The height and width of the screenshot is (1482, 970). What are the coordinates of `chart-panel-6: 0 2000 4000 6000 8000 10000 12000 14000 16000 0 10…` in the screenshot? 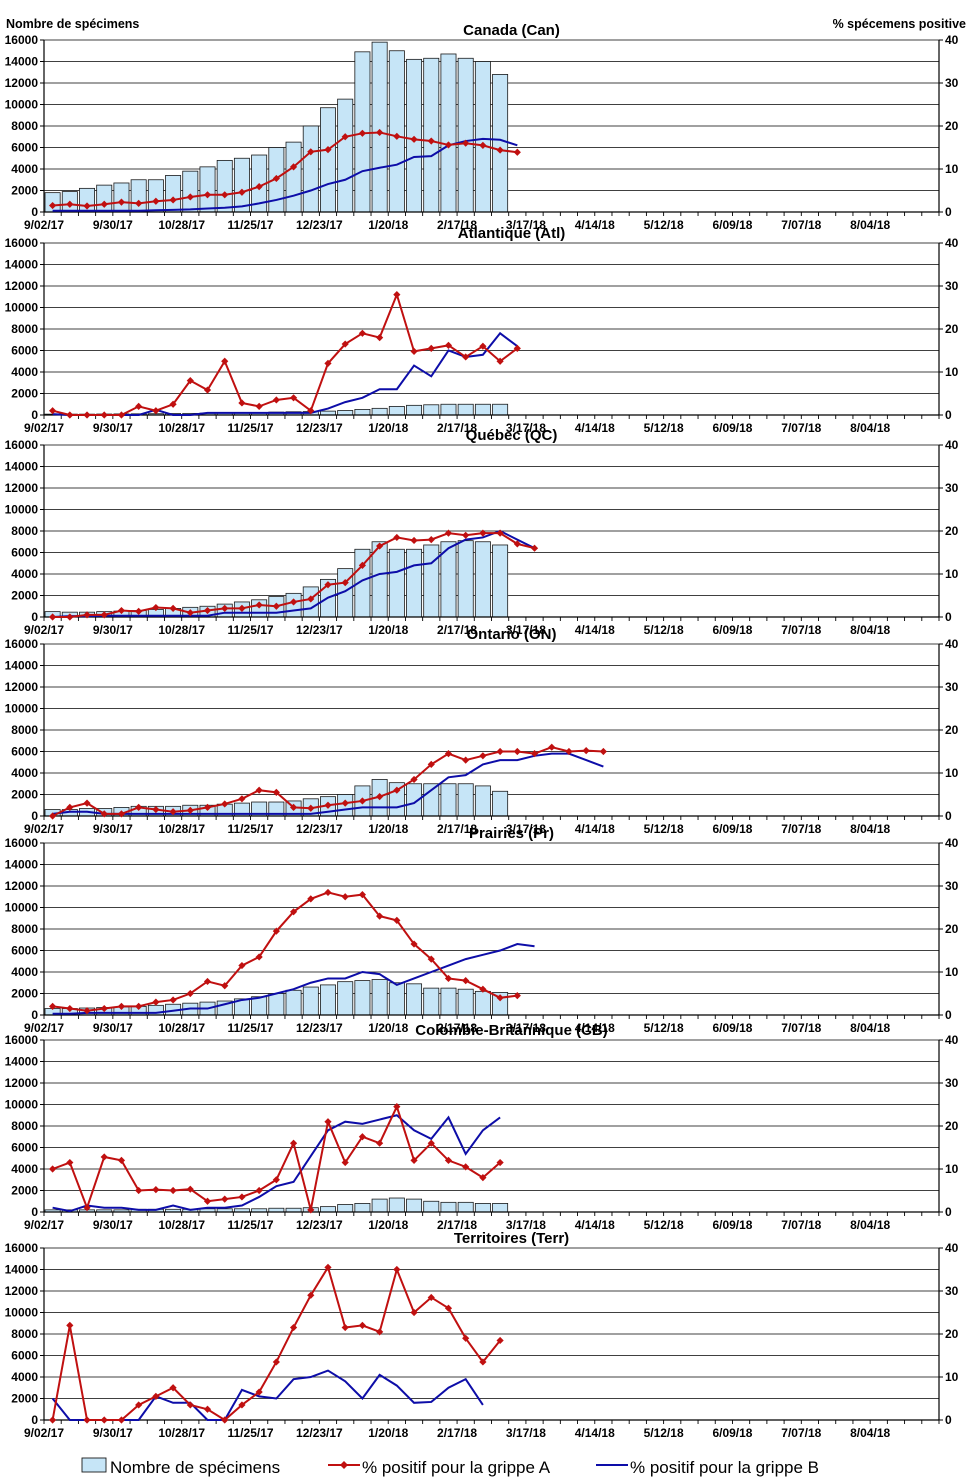 It's located at (482, 1127).